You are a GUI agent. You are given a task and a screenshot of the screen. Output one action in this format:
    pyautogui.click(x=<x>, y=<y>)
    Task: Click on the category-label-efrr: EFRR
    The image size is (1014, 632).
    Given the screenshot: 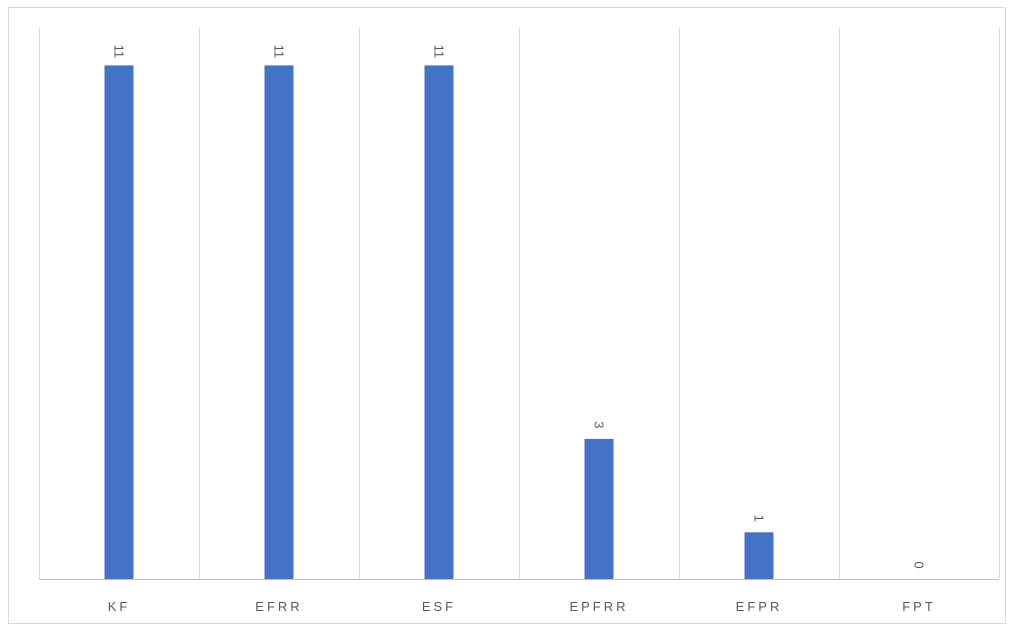 What is the action you would take?
    pyautogui.click(x=278, y=606)
    